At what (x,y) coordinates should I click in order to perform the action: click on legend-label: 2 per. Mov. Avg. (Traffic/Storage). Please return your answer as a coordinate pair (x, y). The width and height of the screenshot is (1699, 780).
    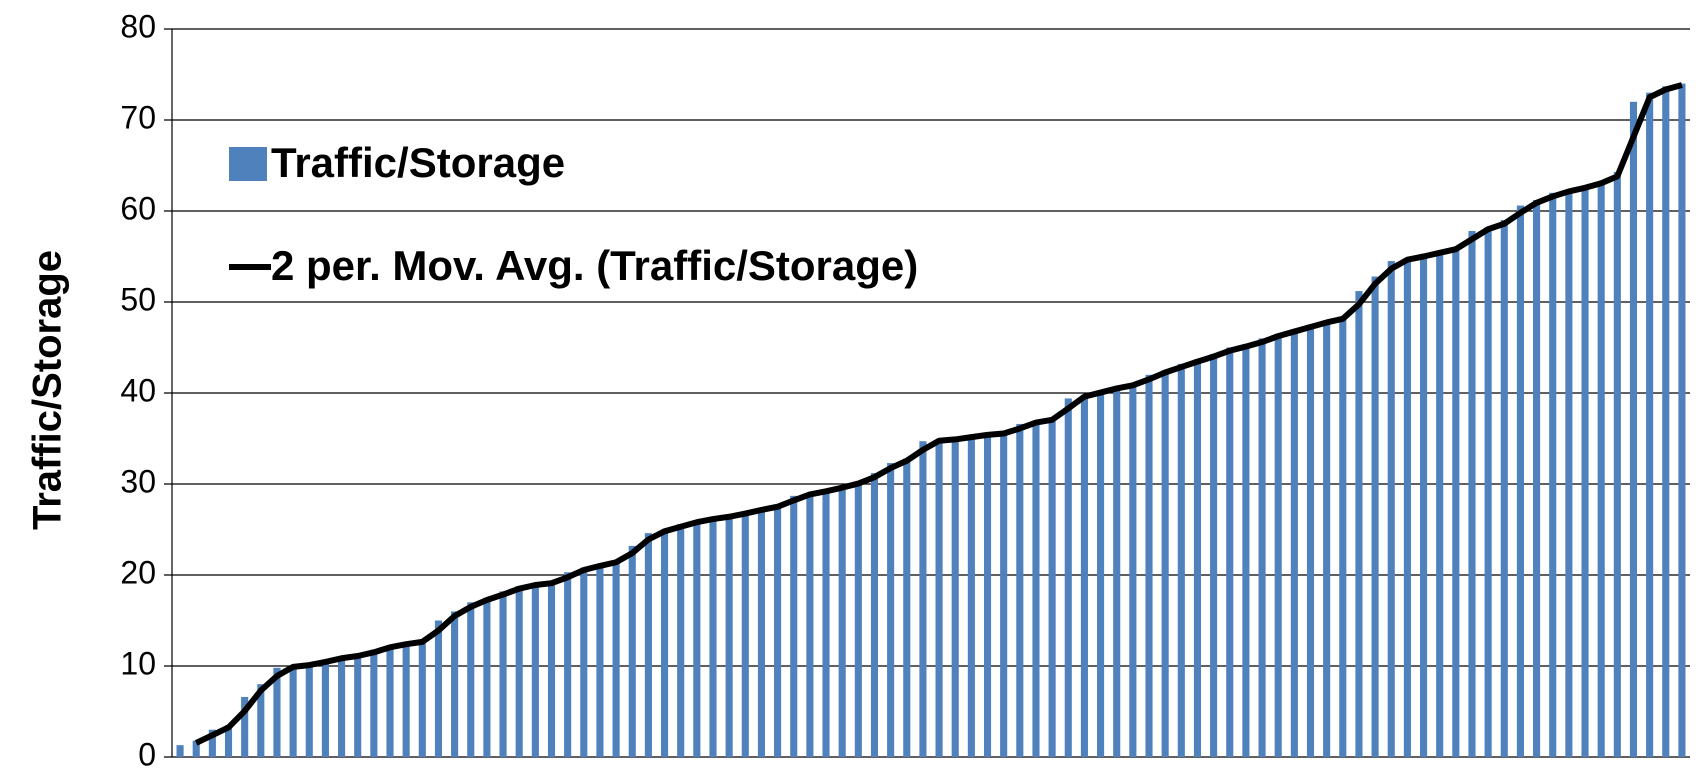
    Looking at the image, I should click on (594, 265).